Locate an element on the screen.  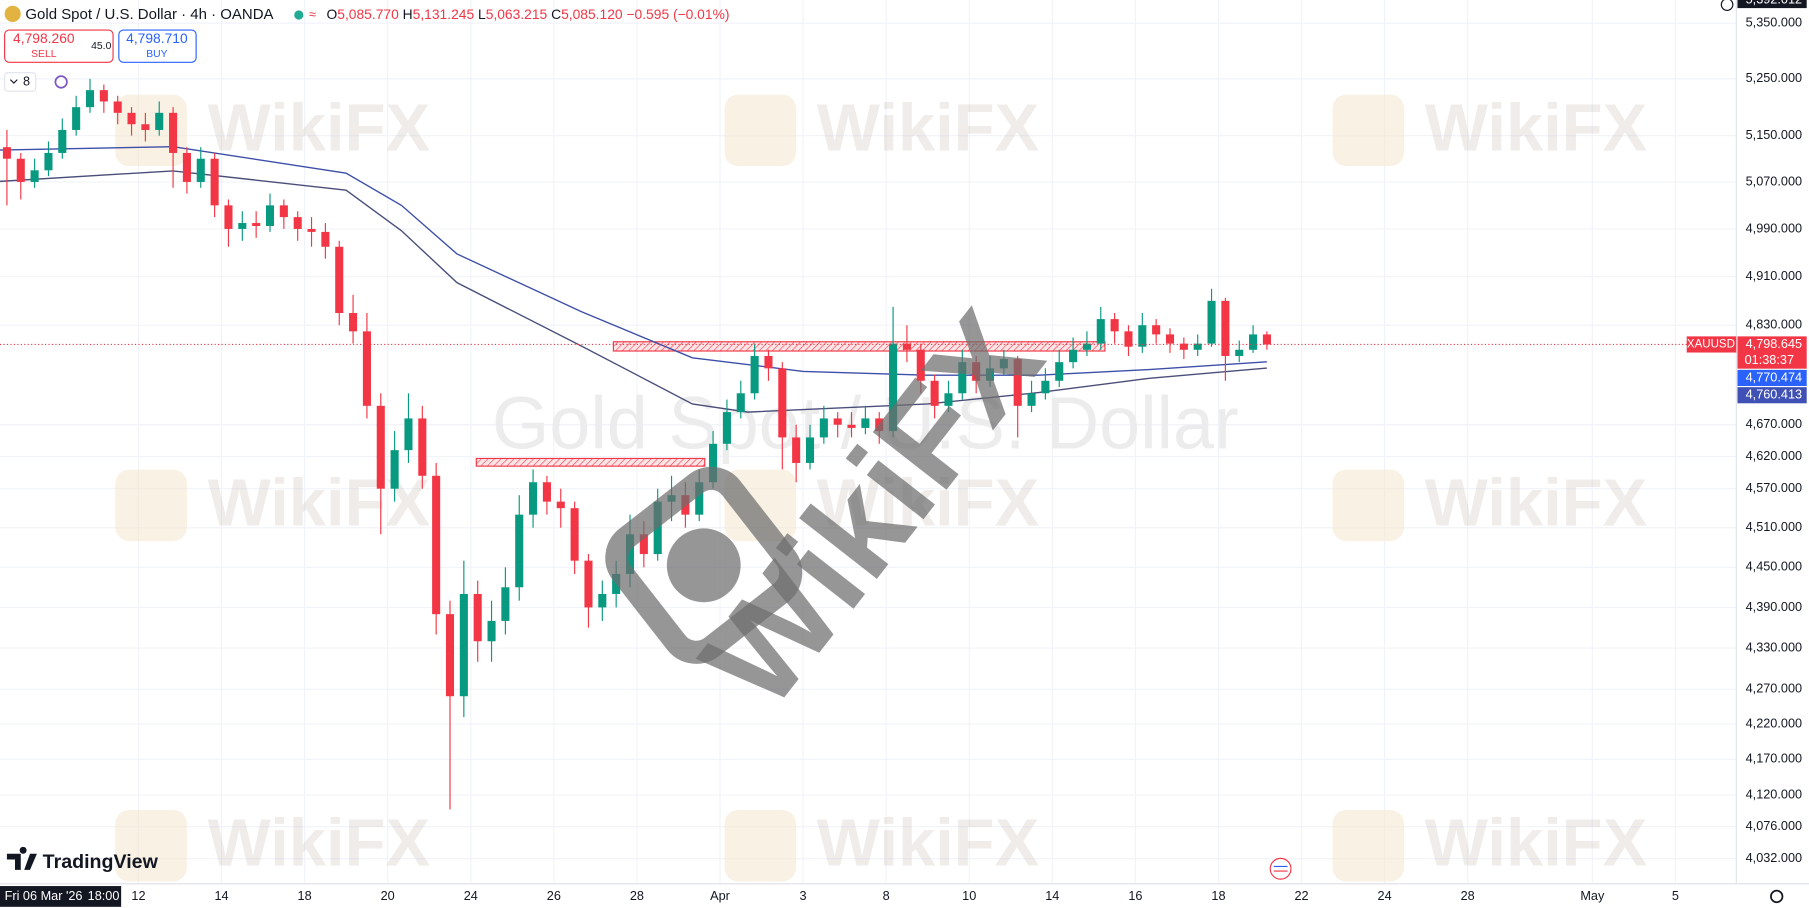
y-tick-label: 4,830.000 is located at coordinates (1774, 325).